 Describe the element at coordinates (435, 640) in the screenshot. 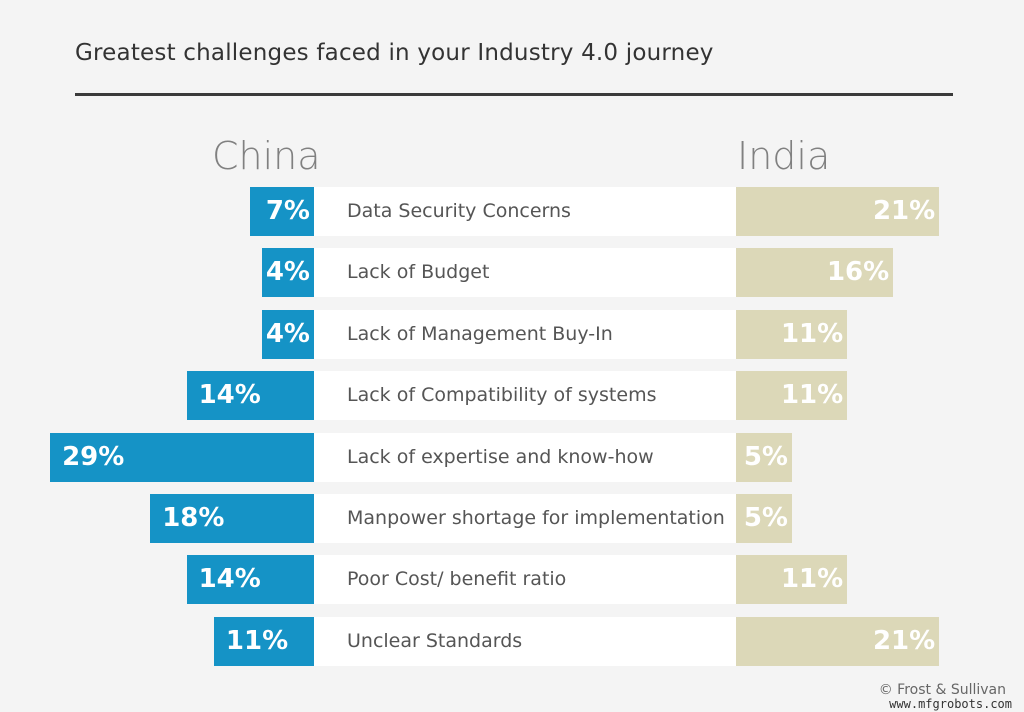

I see `category-label: Unclear Standards` at that location.